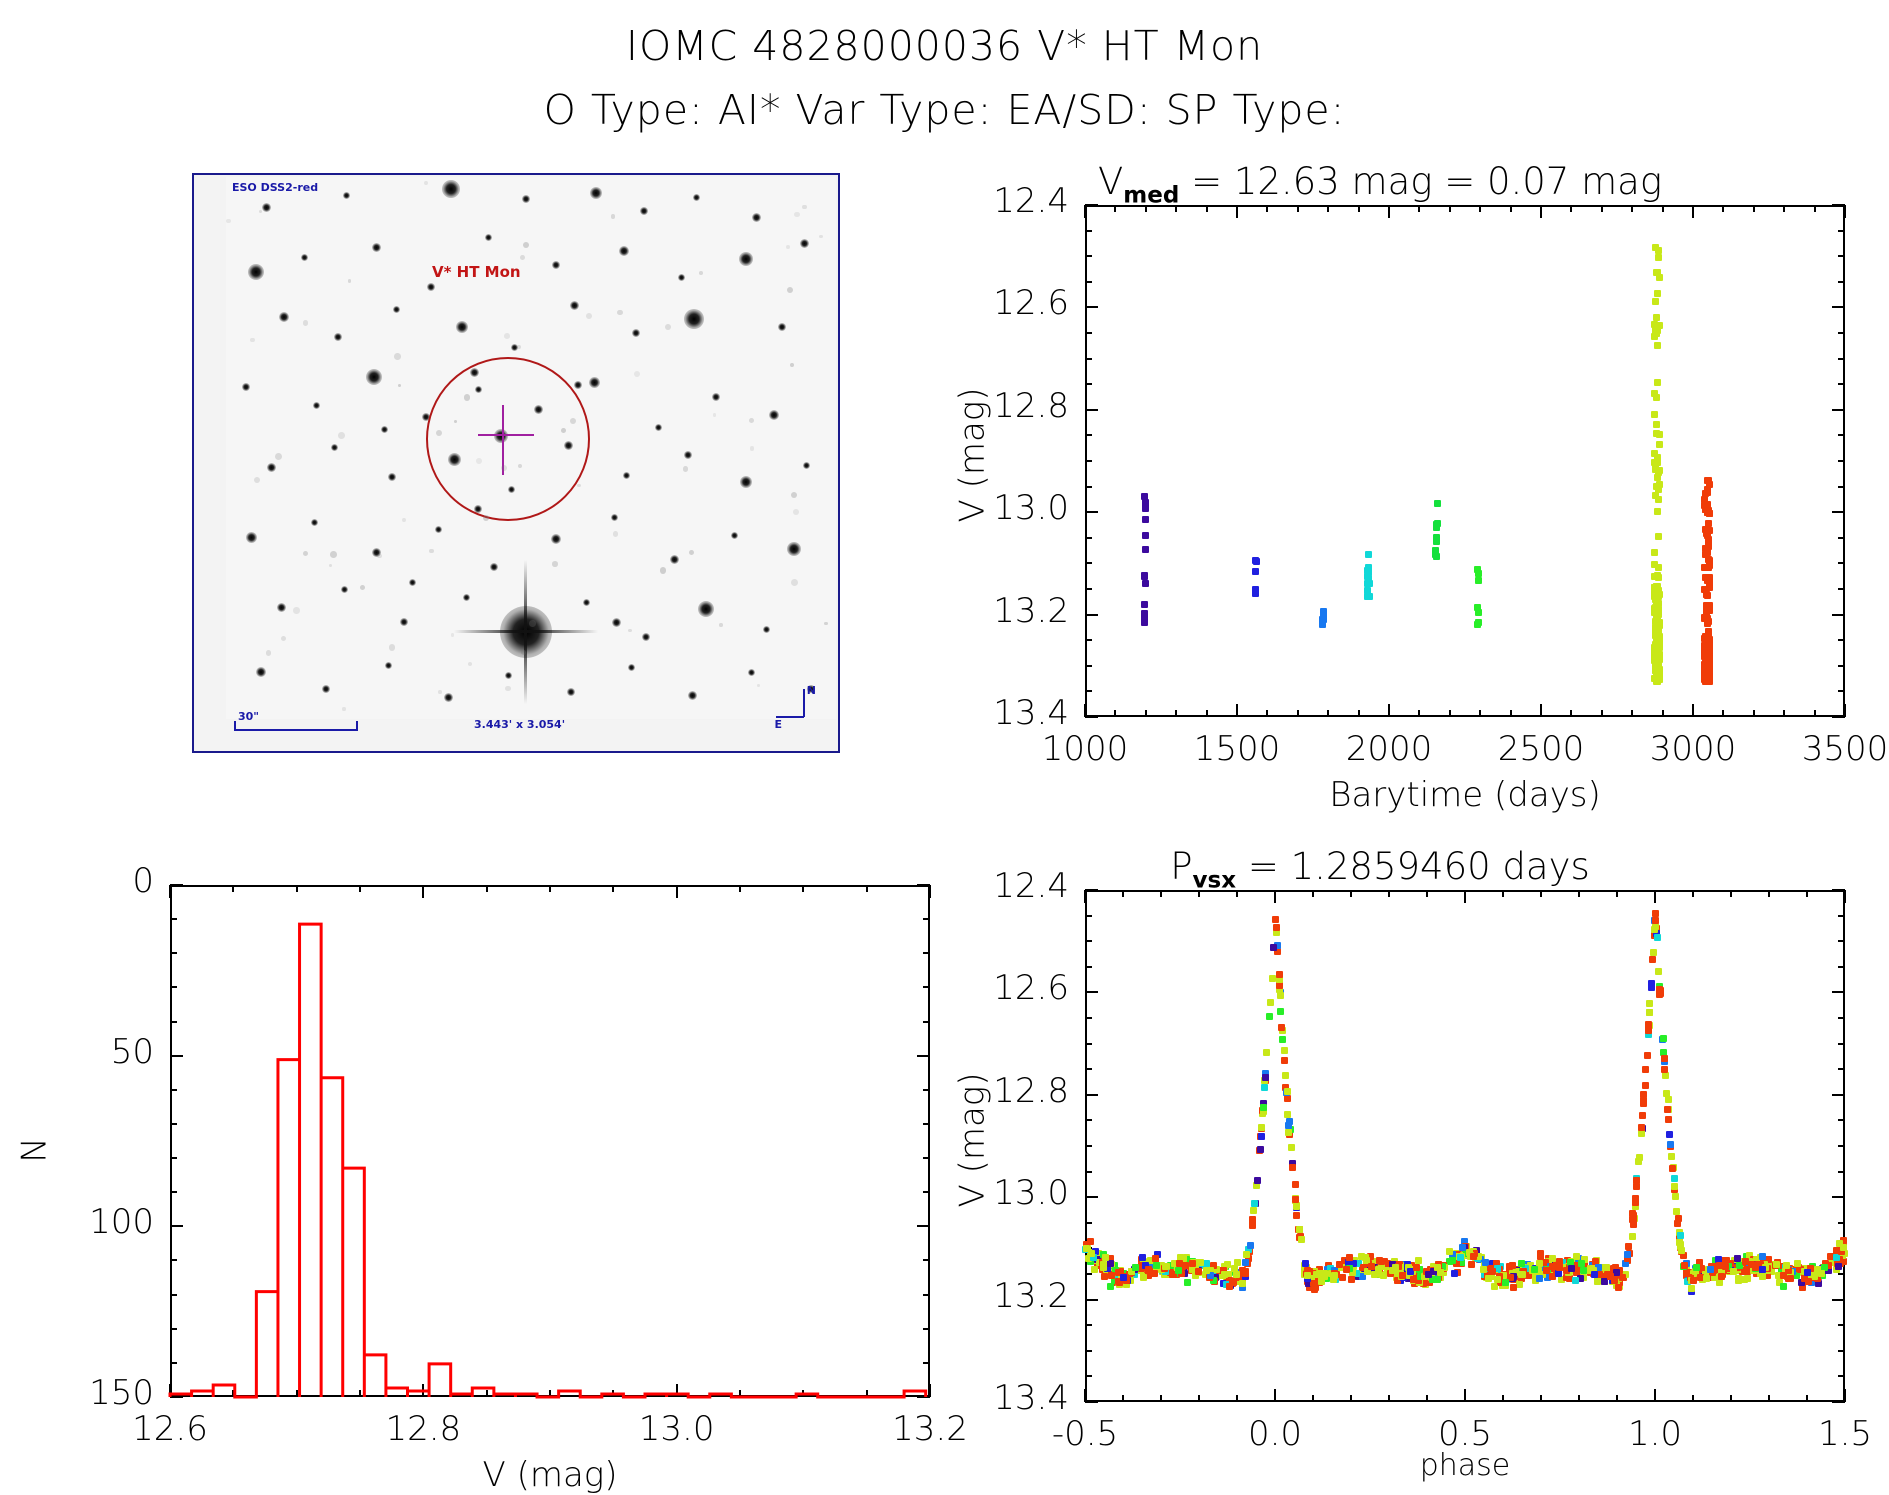 Image resolution: width=1889 pixels, height=1495 pixels. What do you see at coordinates (1031, 1193) in the screenshot?
I see `y-axis-tick-label: 13.0` at bounding box center [1031, 1193].